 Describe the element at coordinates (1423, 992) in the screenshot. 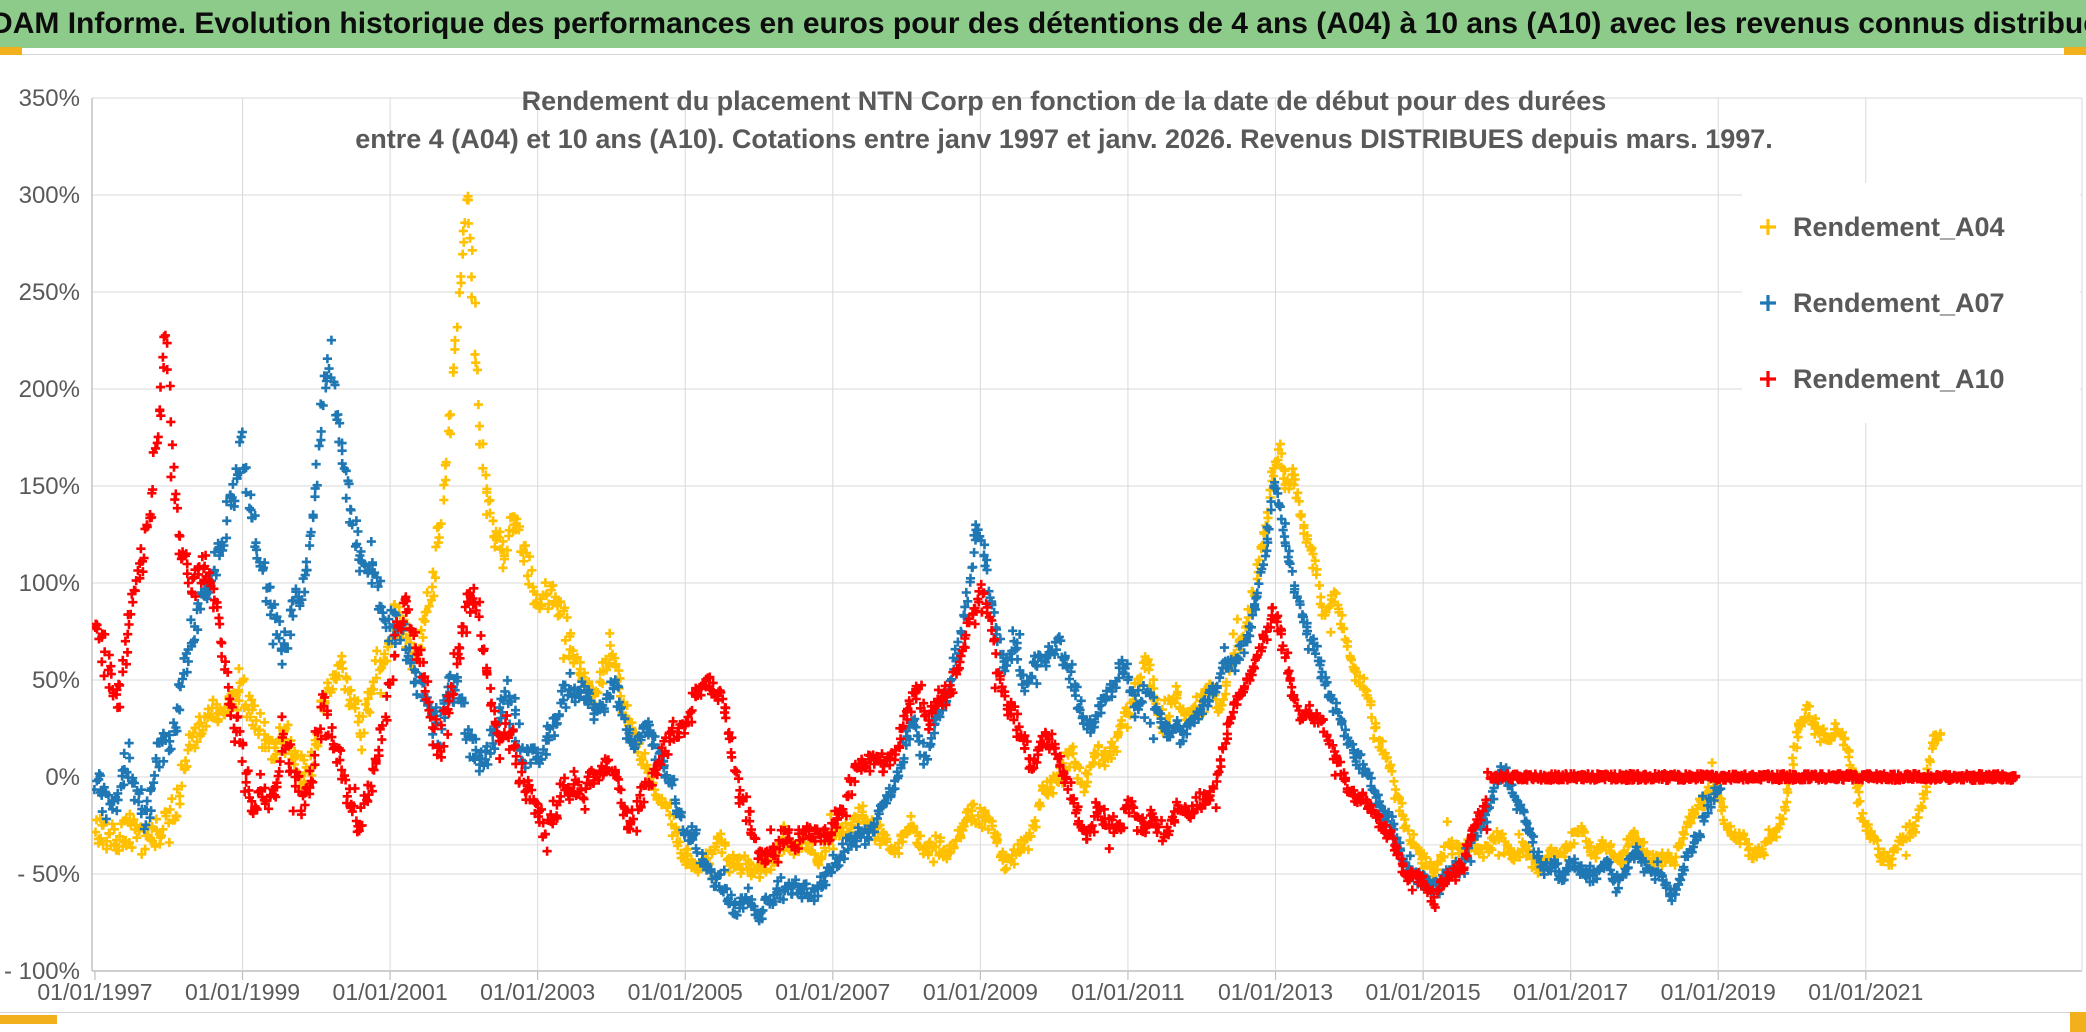

I see `x-tick-label: 01/01/2015` at that location.